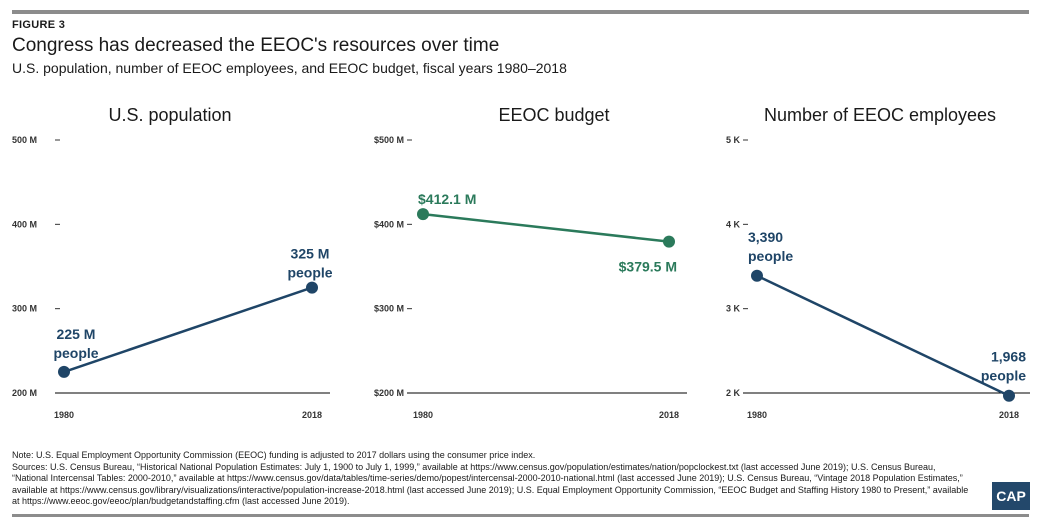 This screenshot has height=525, width=1041. I want to click on y-tick-label: 4 K, so click(733, 224).